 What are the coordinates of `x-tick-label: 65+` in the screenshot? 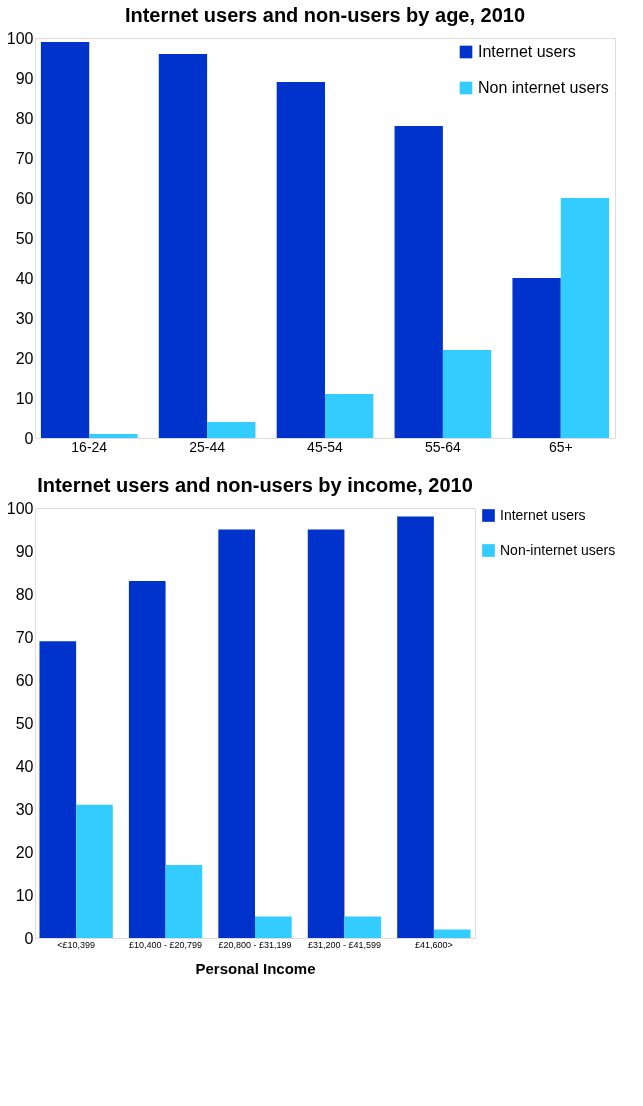 It's located at (560, 446).